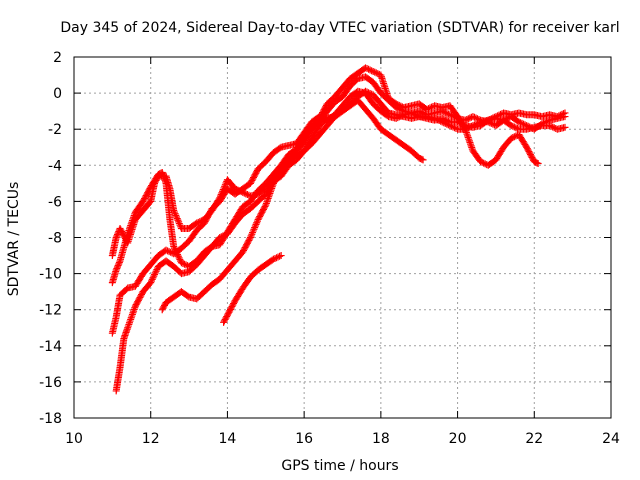 The image size is (640, 480). I want to click on y-tick-label: 2, so click(57, 58).